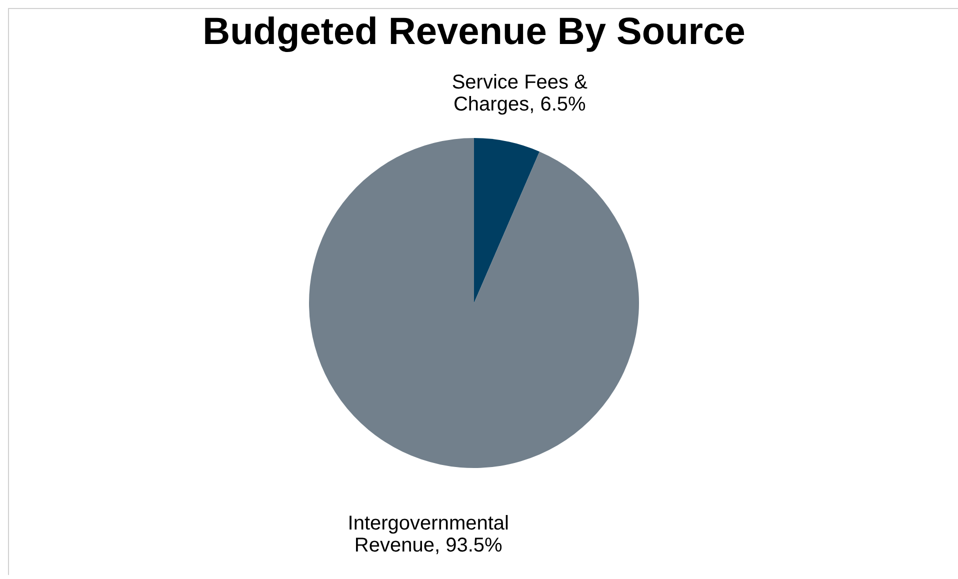 The height and width of the screenshot is (579, 958). What do you see at coordinates (520, 94) in the screenshot?
I see `slice-label: Service Fees & Charges, 6.5%` at bounding box center [520, 94].